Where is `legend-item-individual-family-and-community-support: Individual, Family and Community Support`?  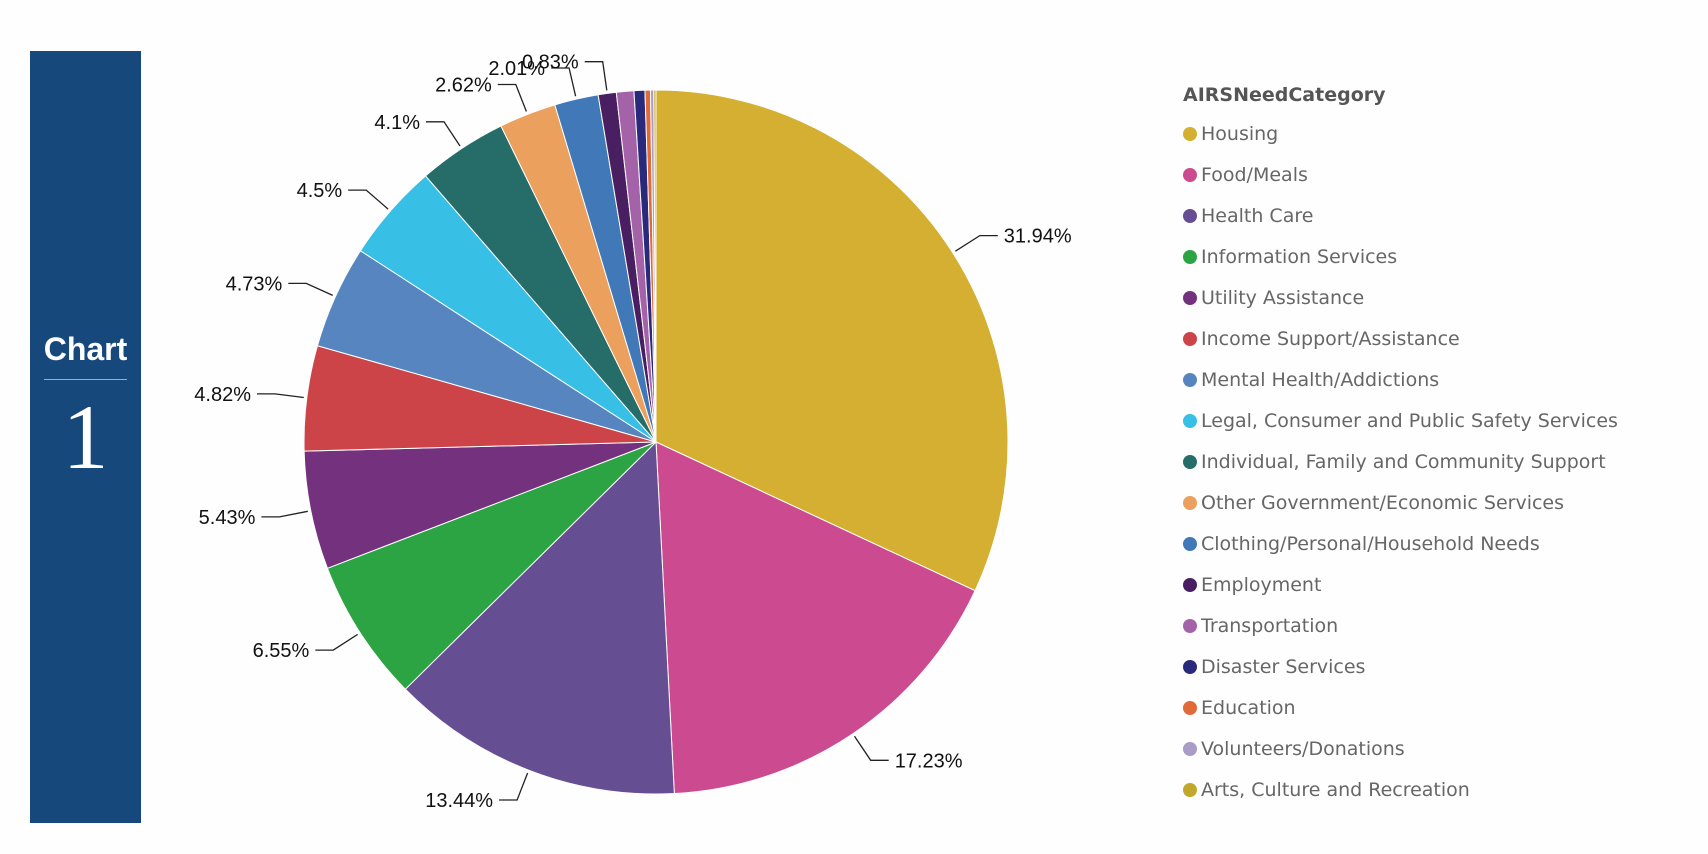
legend-item-individual-family-and-community-support: Individual, Family and Community Support is located at coordinates (1400, 461).